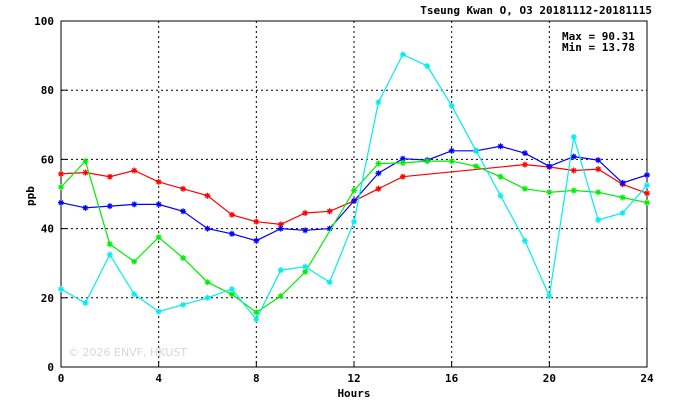 This screenshot has width=674, height=409. What do you see at coordinates (549, 378) in the screenshot?
I see `x-tick-label: 20` at bounding box center [549, 378].